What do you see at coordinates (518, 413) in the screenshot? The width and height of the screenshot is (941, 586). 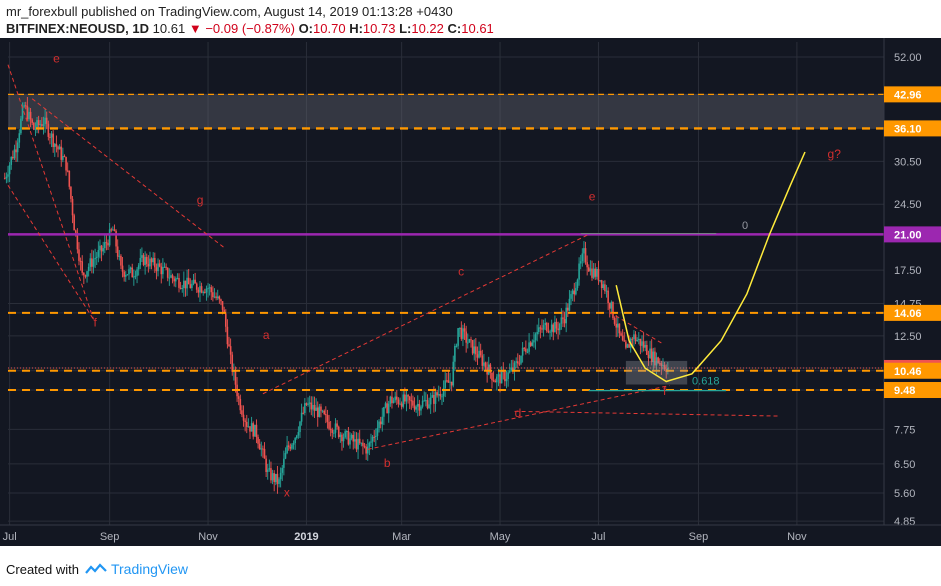 I see `wave-label: d` at bounding box center [518, 413].